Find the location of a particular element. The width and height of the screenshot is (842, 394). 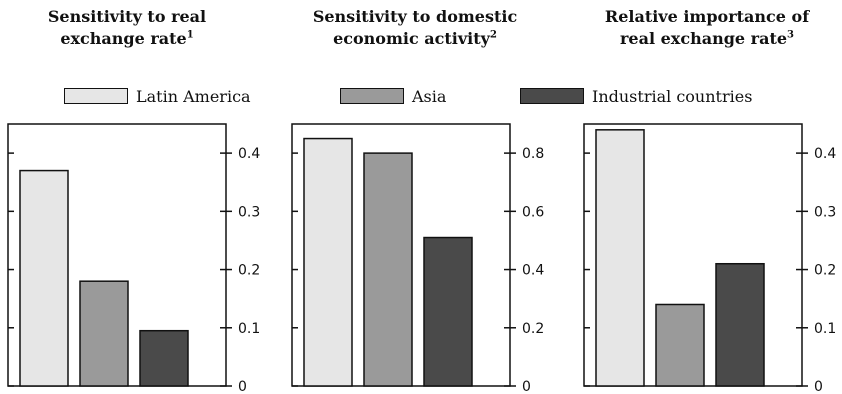

chart-1-tick-label: 0.3 is located at coordinates (249, 212).